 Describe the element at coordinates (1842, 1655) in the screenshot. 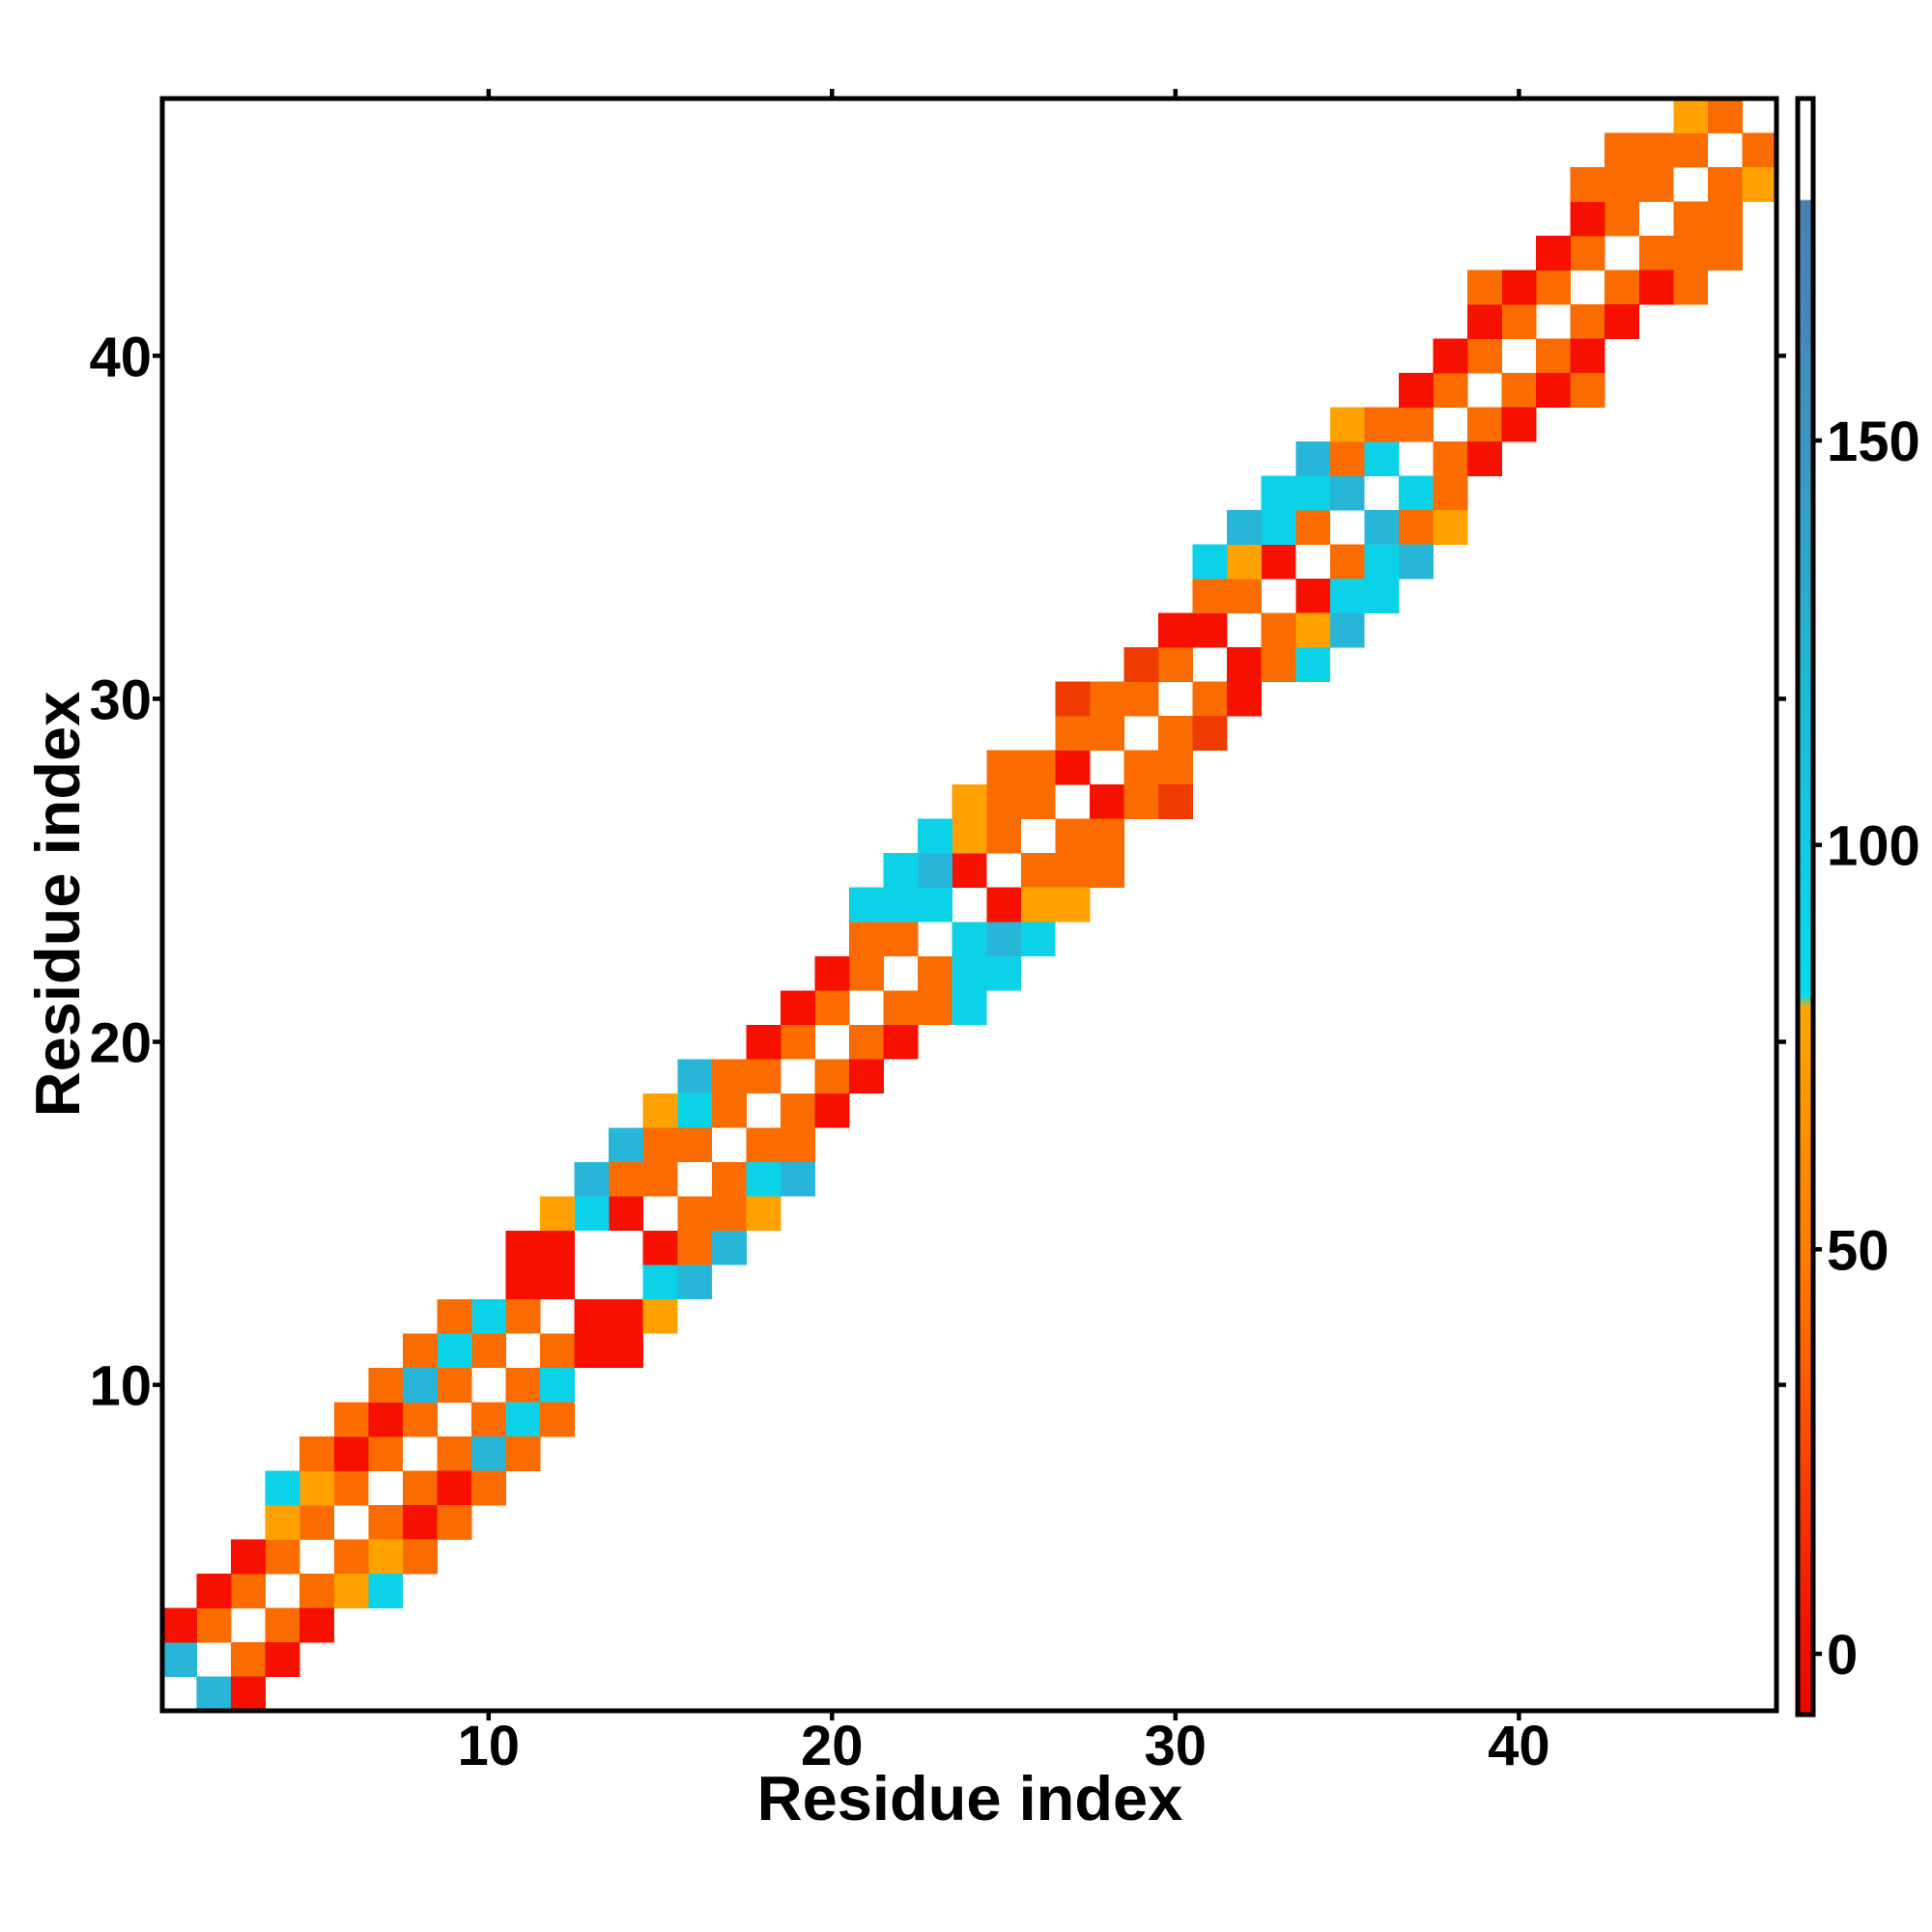

I see `svg-text: 0` at that location.